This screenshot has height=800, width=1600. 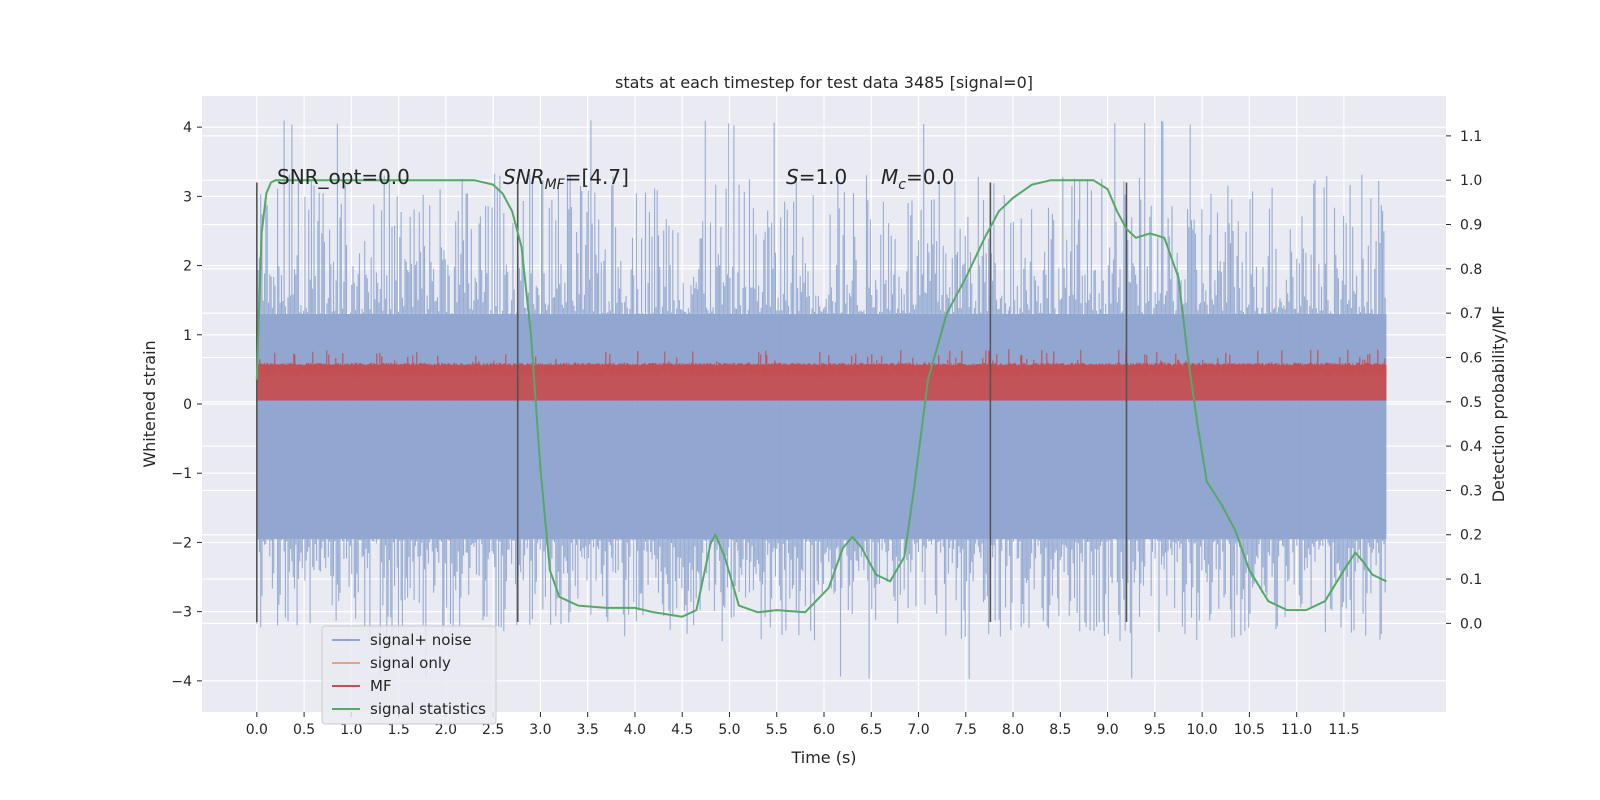 What do you see at coordinates (555, 185) in the screenshot?
I see `annotation-snr-mf-sub: MF` at bounding box center [555, 185].